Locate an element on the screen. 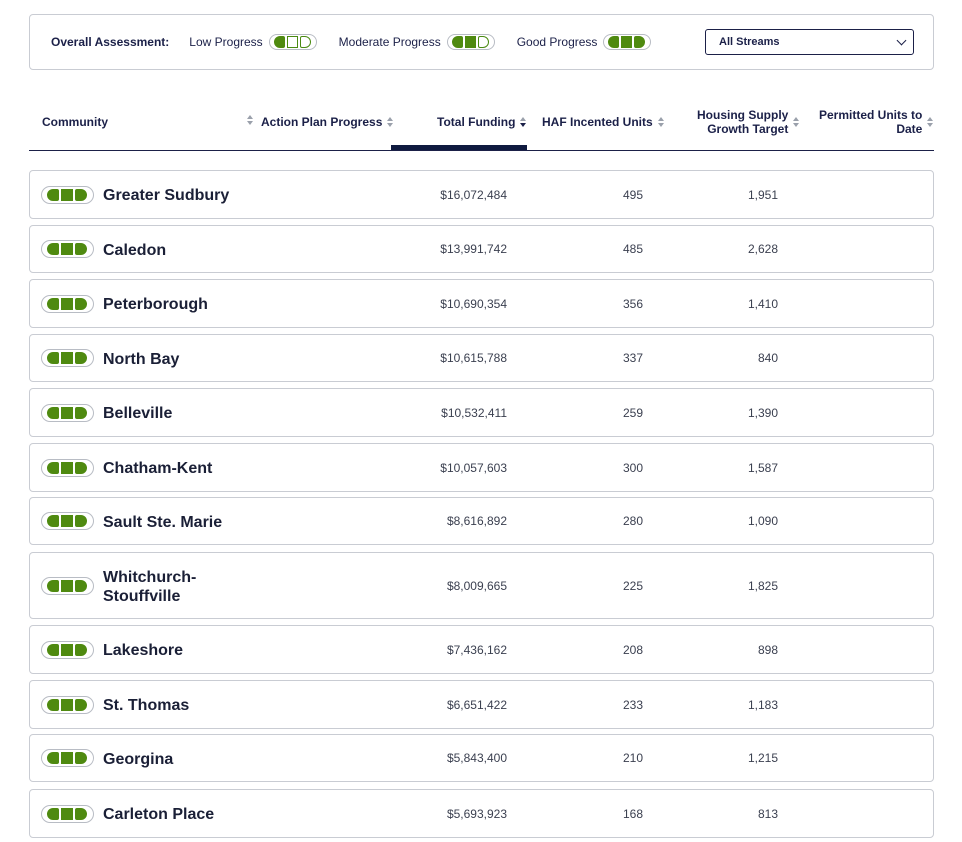 The height and width of the screenshot is (842, 962). haf-units-cell: 356 is located at coordinates (632, 303).